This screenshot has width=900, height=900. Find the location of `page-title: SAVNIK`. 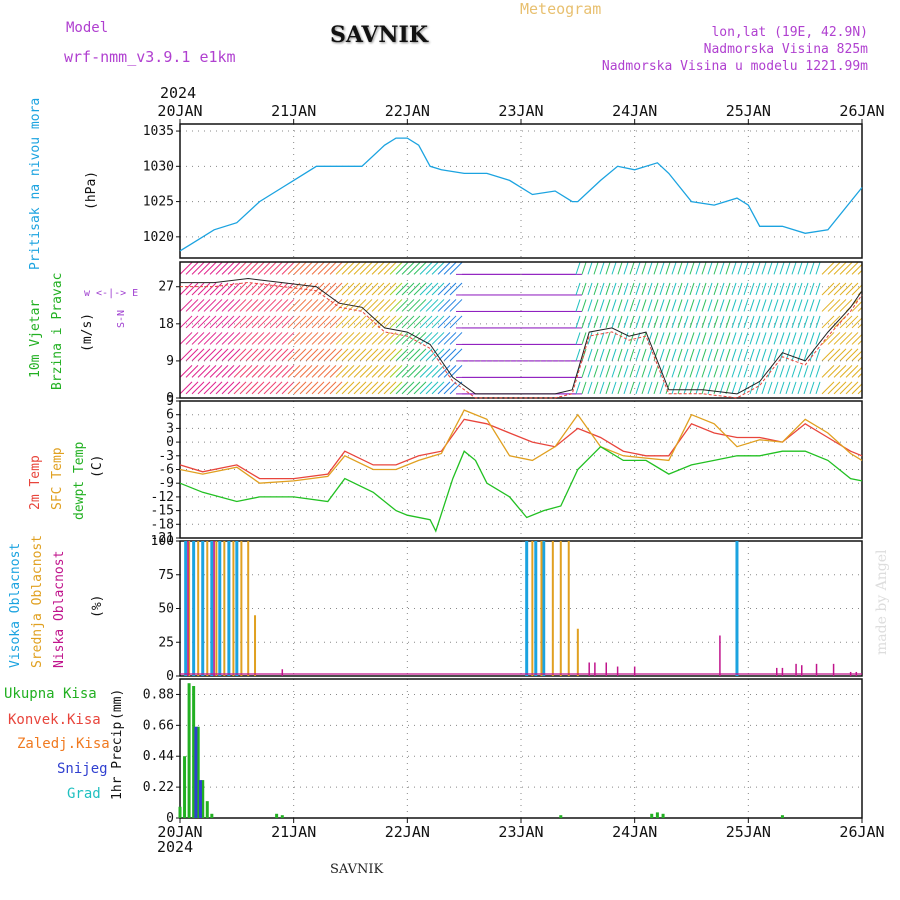

page-title: SAVNIK is located at coordinates (379, 35).